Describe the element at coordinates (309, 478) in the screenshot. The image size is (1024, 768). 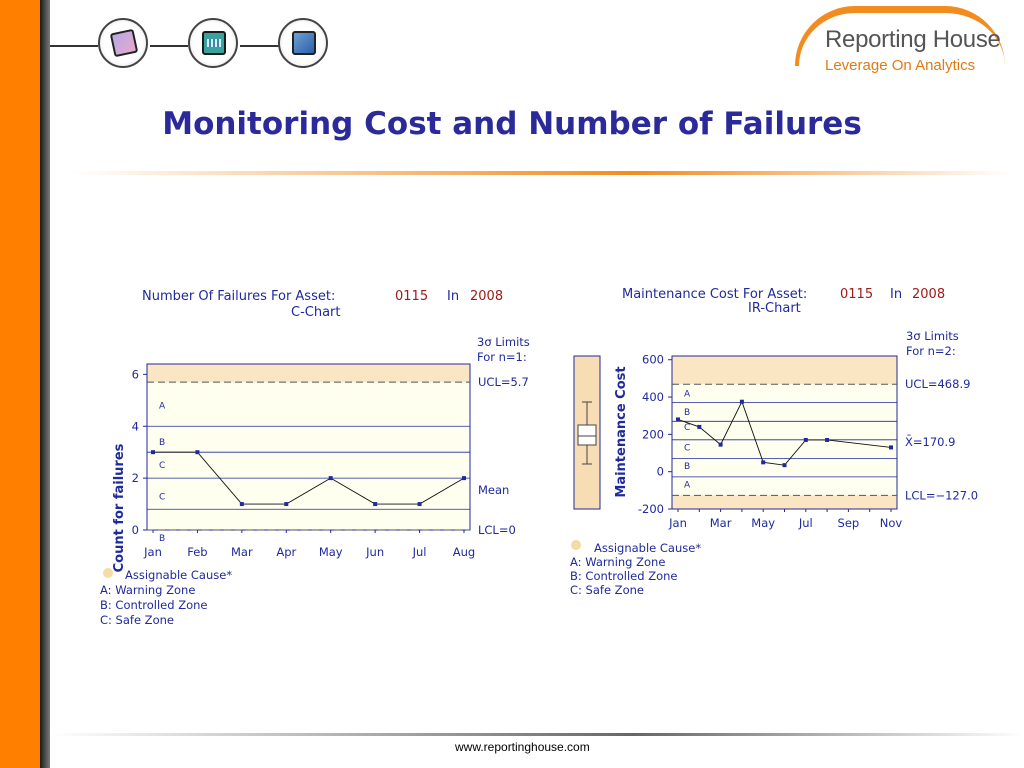
I see `series-line` at that location.